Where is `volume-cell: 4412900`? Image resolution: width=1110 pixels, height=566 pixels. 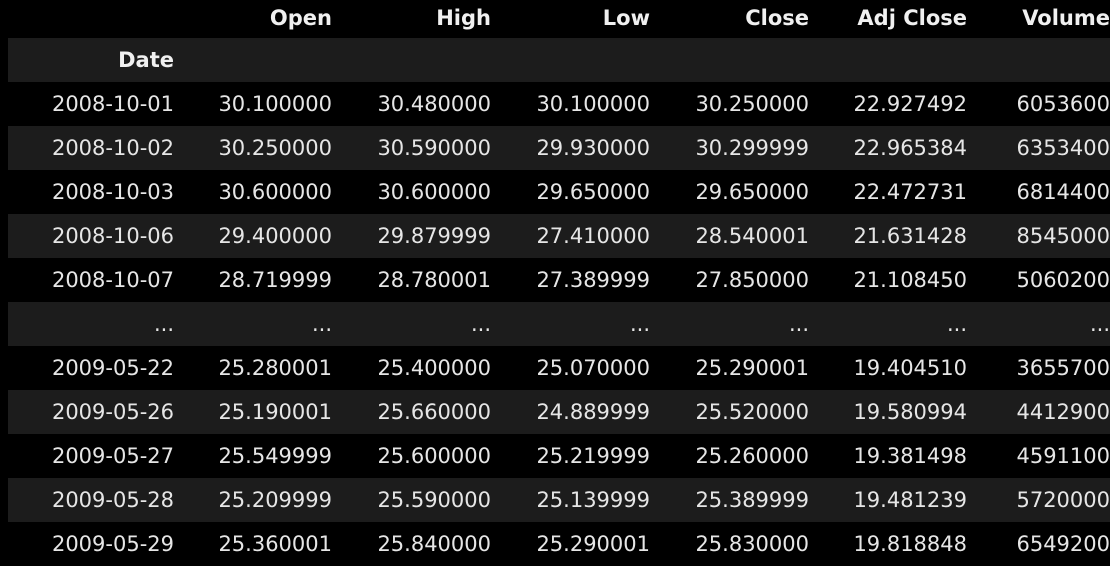 volume-cell: 4412900 is located at coordinates (1038, 412).